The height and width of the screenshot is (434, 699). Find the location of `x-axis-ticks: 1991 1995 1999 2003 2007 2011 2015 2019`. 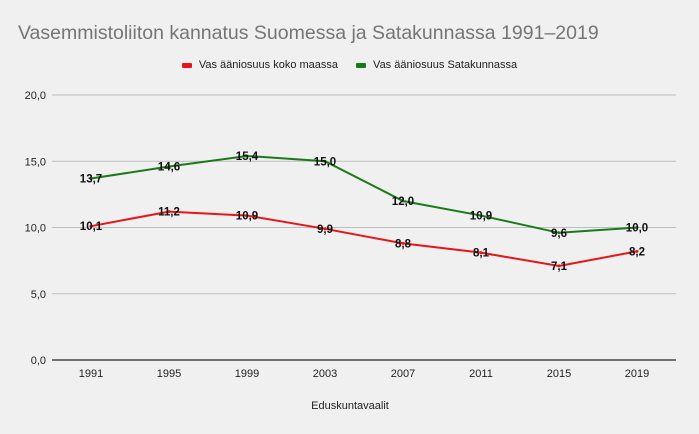

x-axis-ticks: 1991 1995 1999 2003 2007 2011 2015 2019 is located at coordinates (364, 374).